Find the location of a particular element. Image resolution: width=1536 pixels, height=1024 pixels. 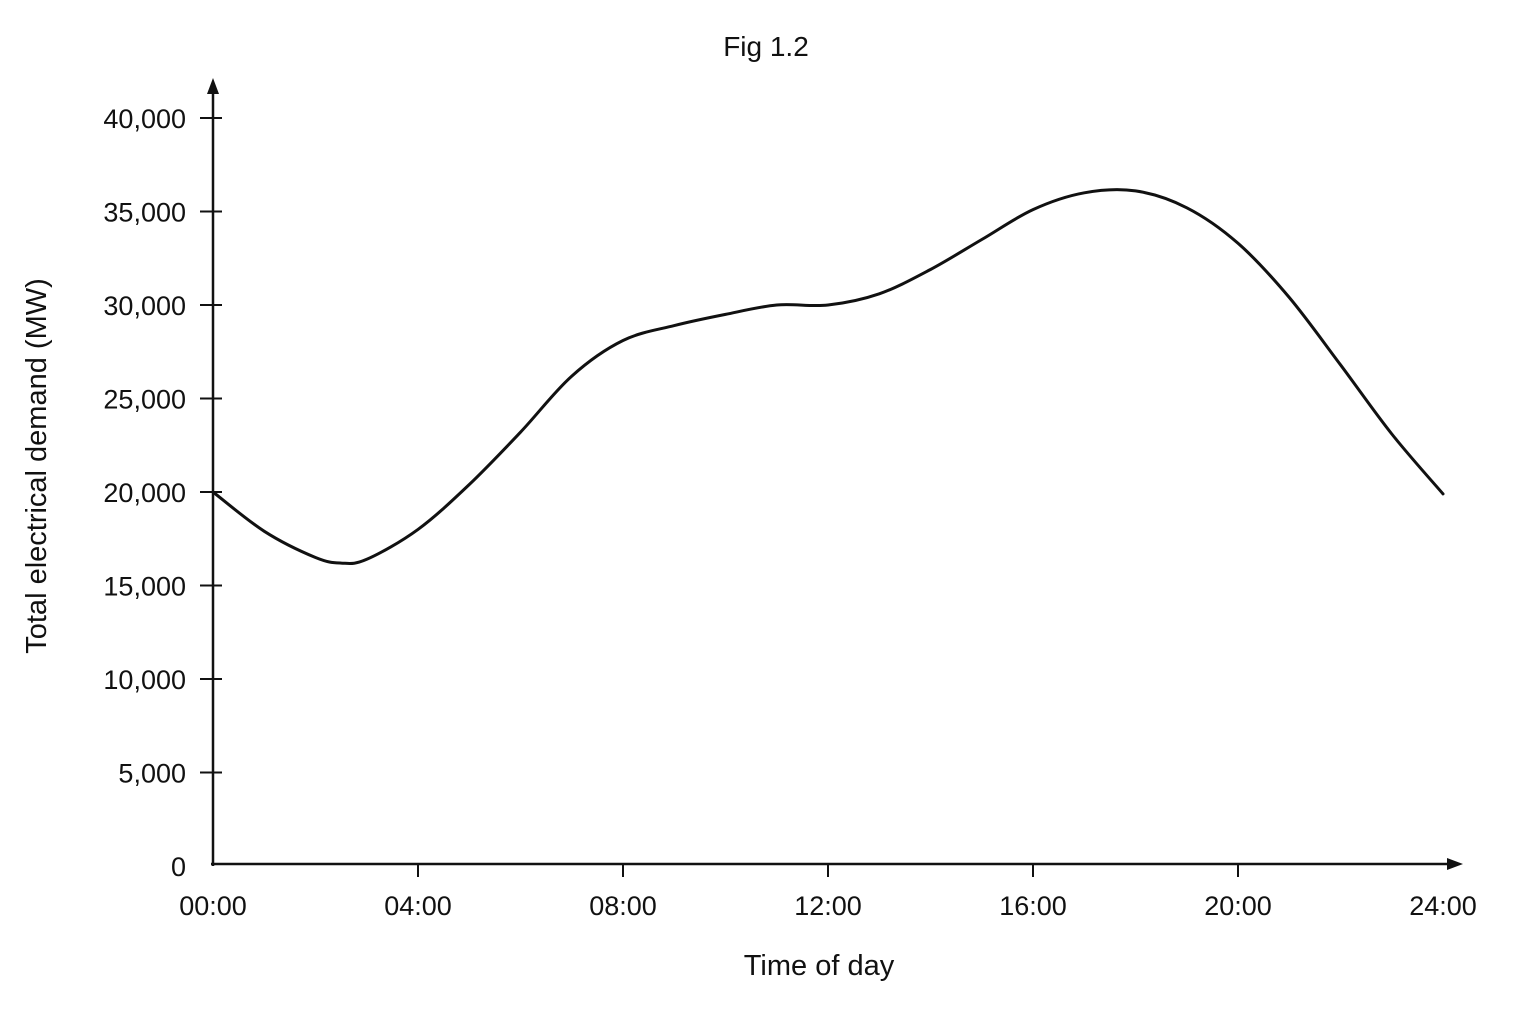

x-tick-label: 16:00 is located at coordinates (1033, 906).